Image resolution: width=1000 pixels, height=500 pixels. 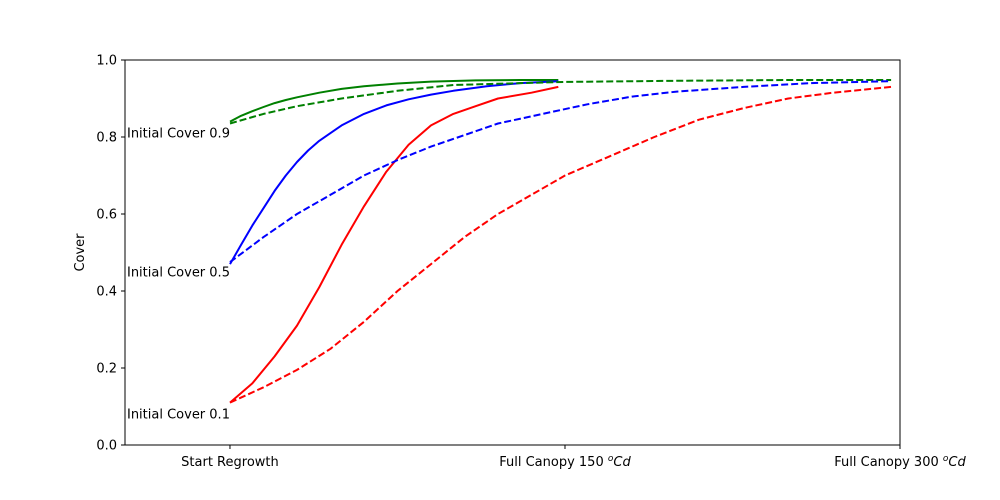 I want to click on x-tick-text: Start Regrowth, so click(x=230, y=462).